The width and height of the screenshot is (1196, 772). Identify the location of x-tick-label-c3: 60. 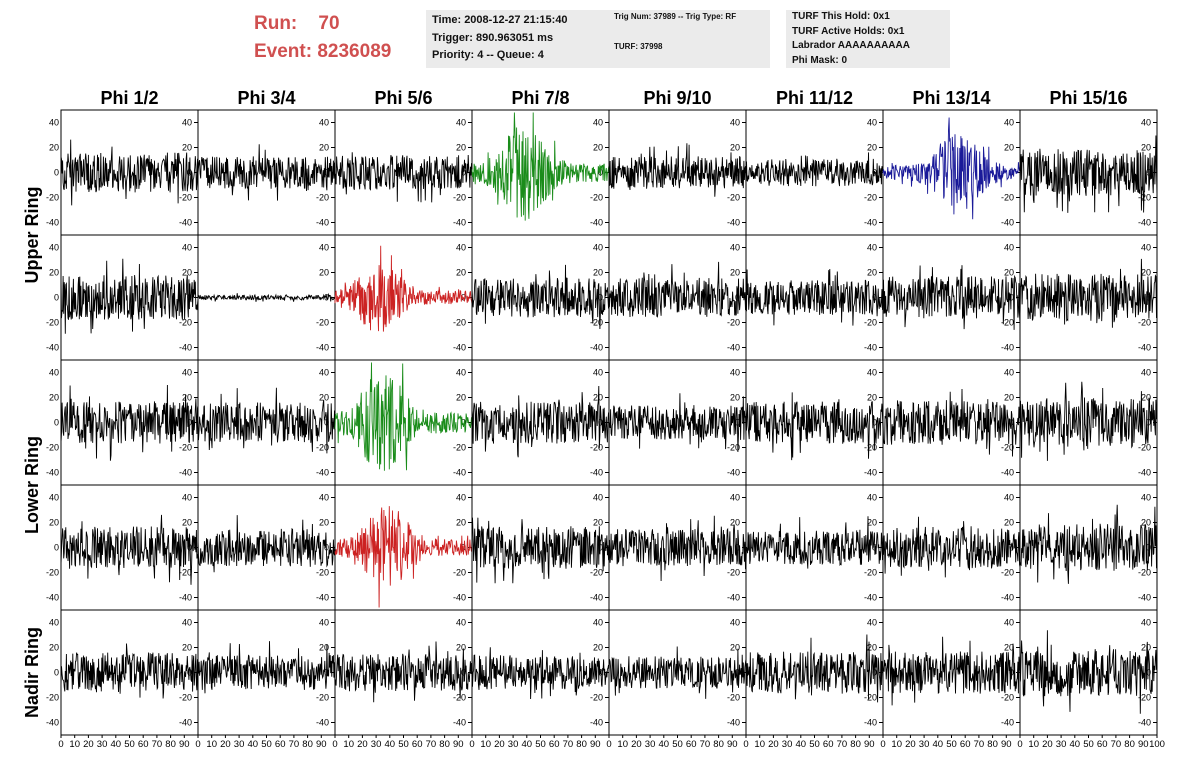
(417, 744).